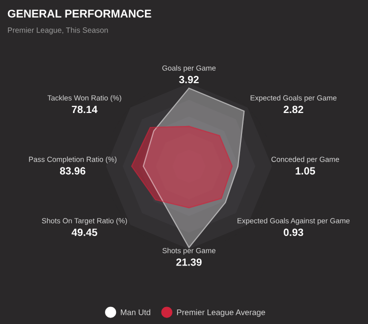  I want to click on text: 83.96, so click(73, 171).